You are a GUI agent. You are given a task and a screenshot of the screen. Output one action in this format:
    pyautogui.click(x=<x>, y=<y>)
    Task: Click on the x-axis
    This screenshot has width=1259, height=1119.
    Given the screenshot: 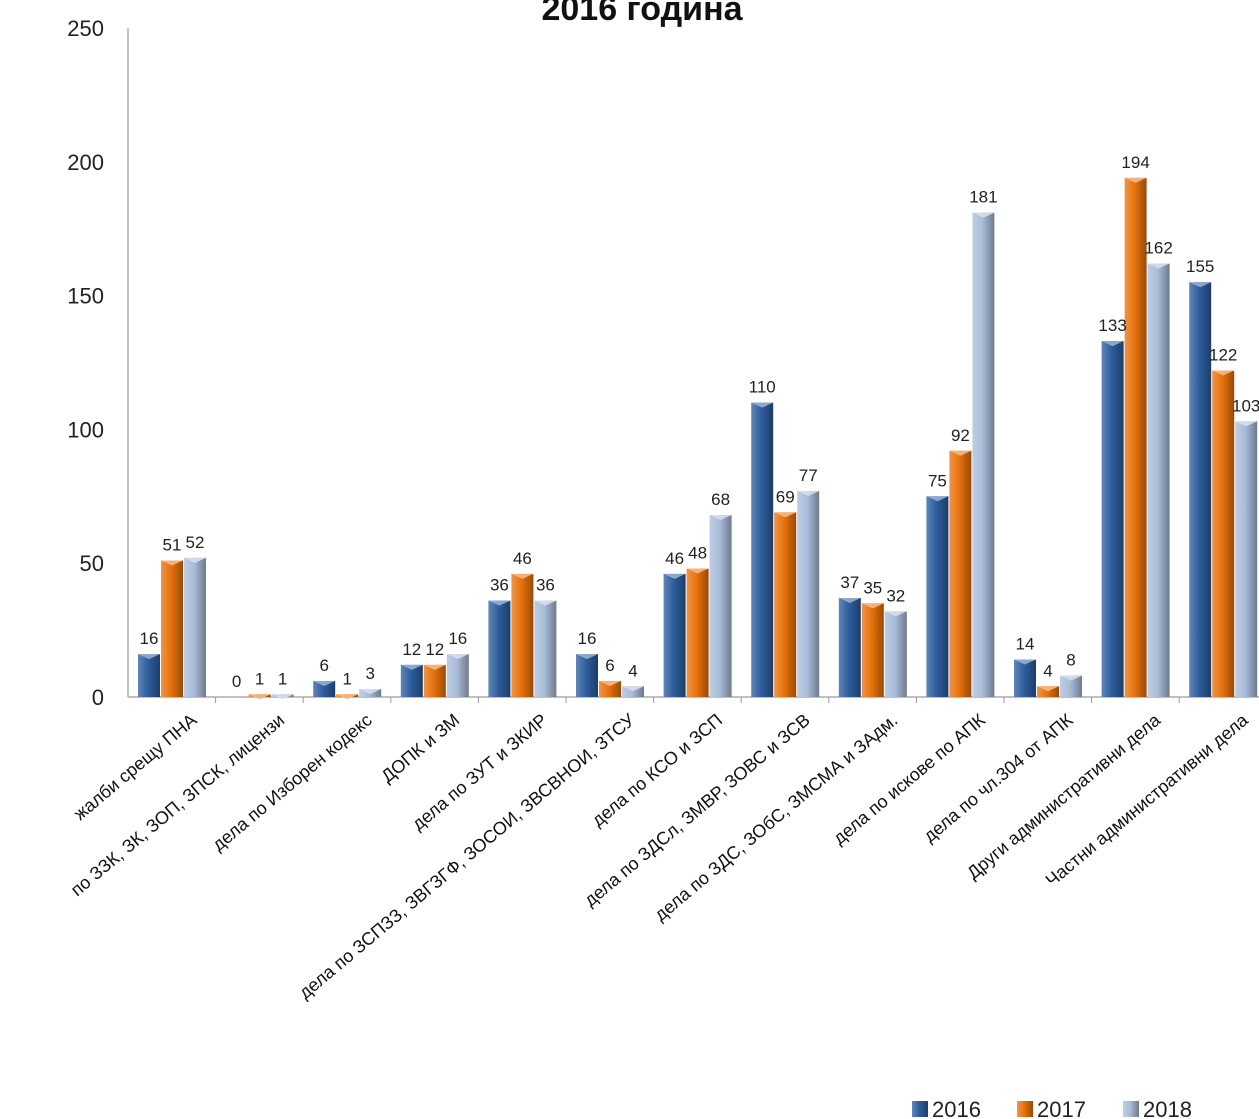 What is the action you would take?
    pyautogui.click(x=693, y=699)
    